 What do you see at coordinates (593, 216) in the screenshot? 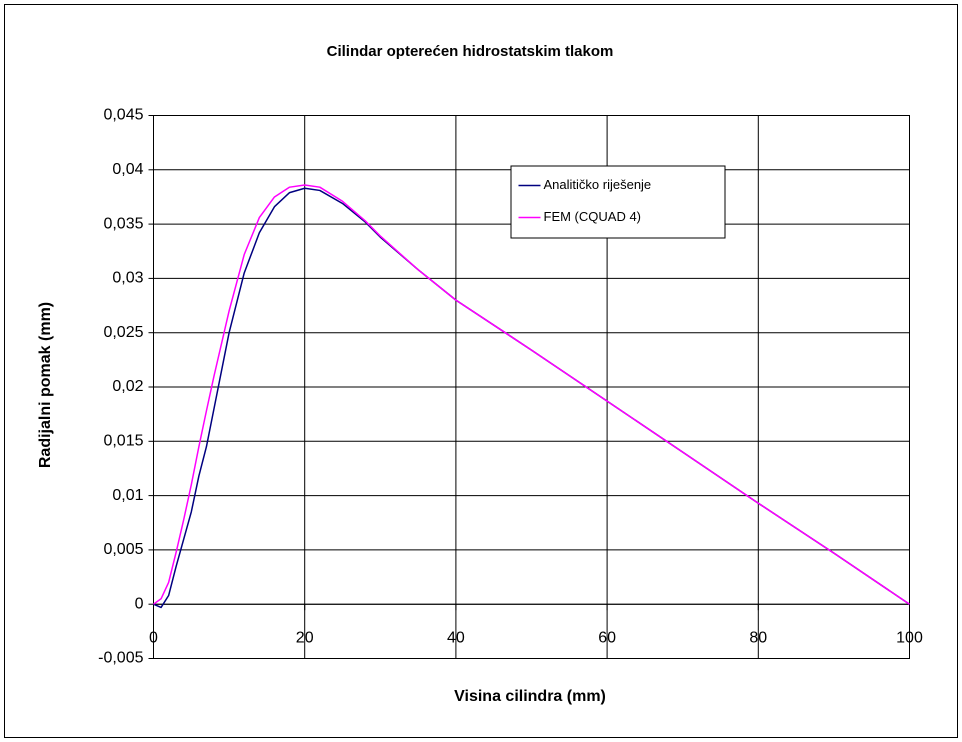
I see `legend-label: FEM (CQUAD 4)` at bounding box center [593, 216].